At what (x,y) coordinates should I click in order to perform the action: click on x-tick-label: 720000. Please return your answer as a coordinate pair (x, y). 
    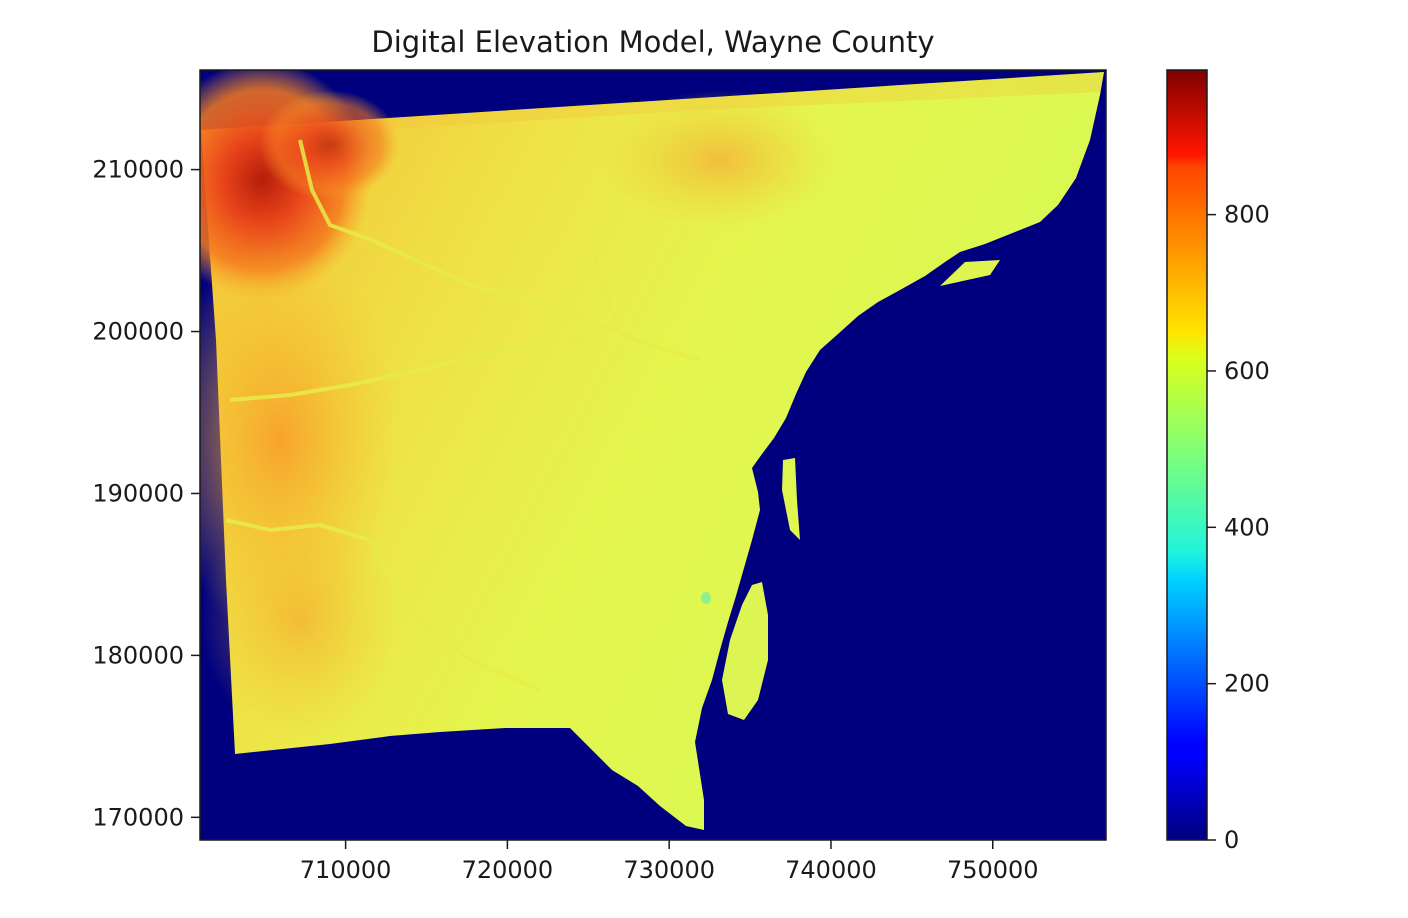
    Looking at the image, I should click on (508, 870).